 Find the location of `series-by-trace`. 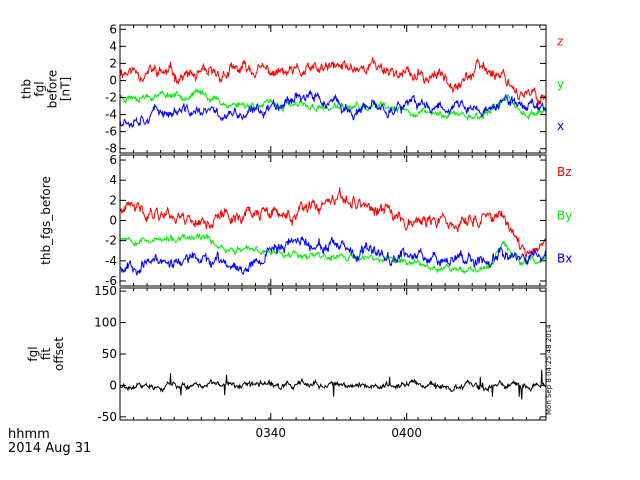

series-by-trace is located at coordinates (333, 253).